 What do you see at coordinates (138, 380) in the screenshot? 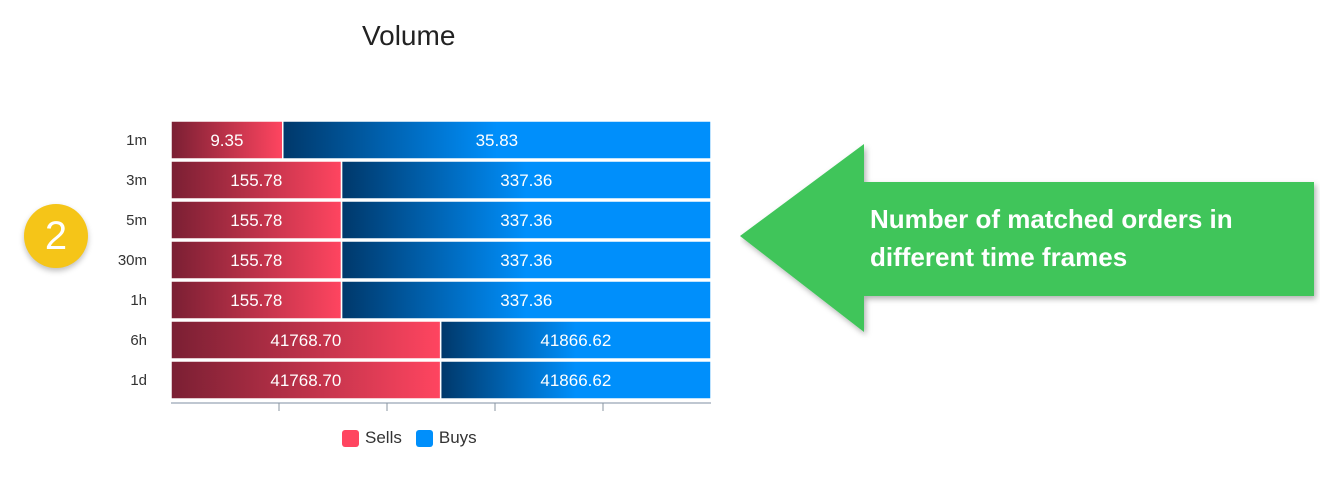
I see `y-axis-label: 1d` at bounding box center [138, 380].